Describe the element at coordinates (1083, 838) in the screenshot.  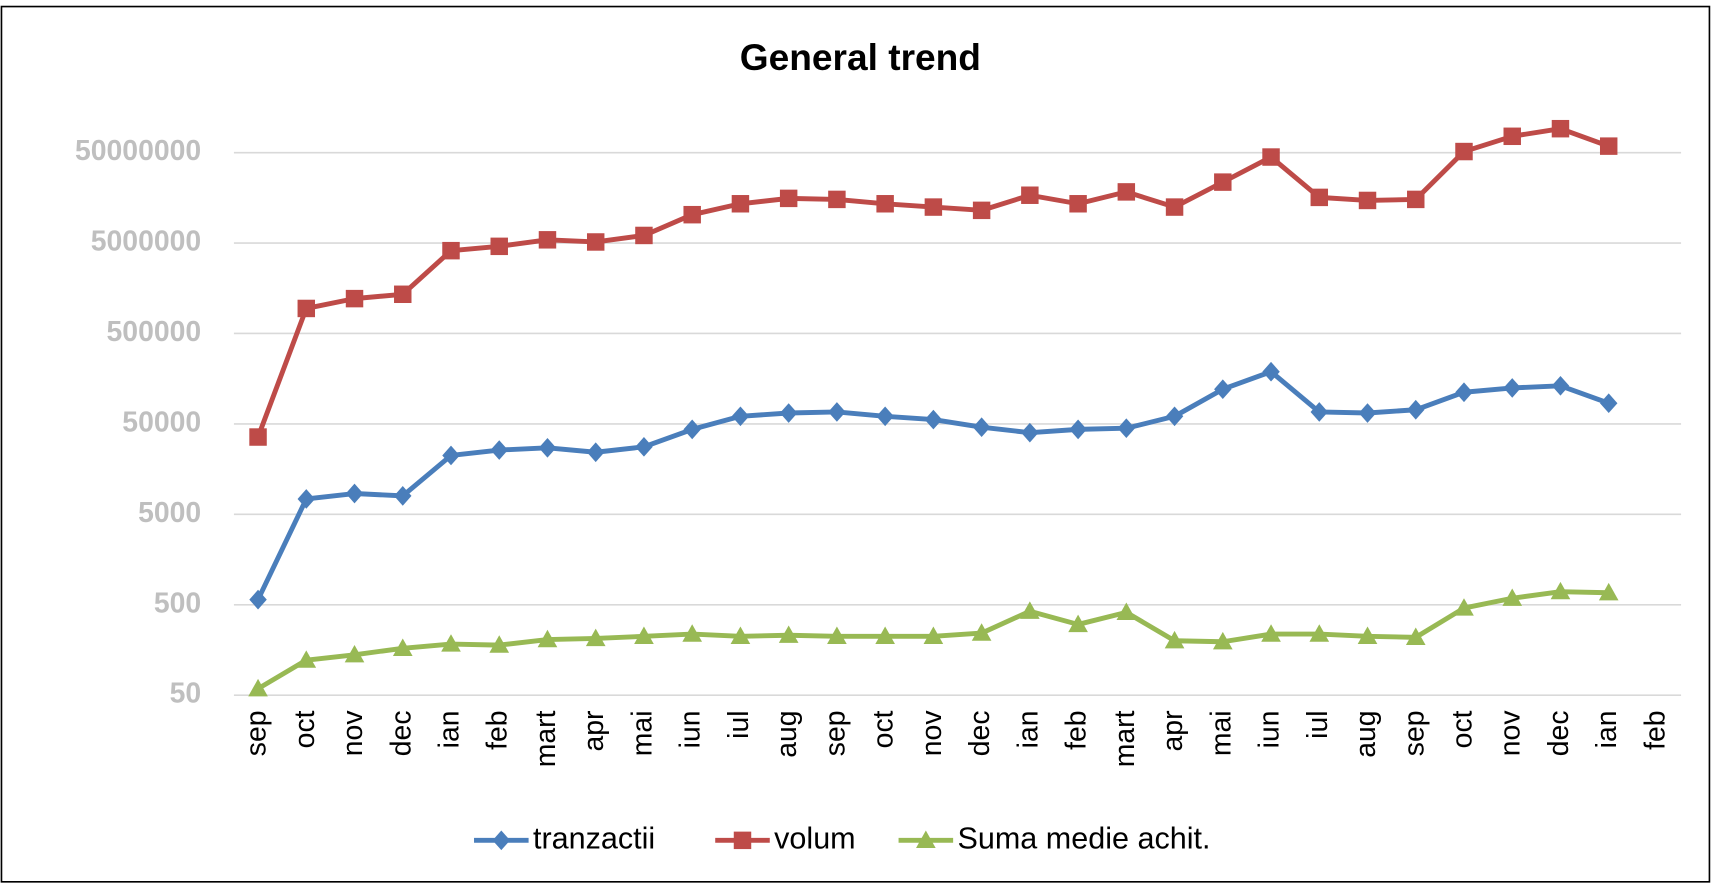
I see `legend-label: Suma medie achit.` at that location.